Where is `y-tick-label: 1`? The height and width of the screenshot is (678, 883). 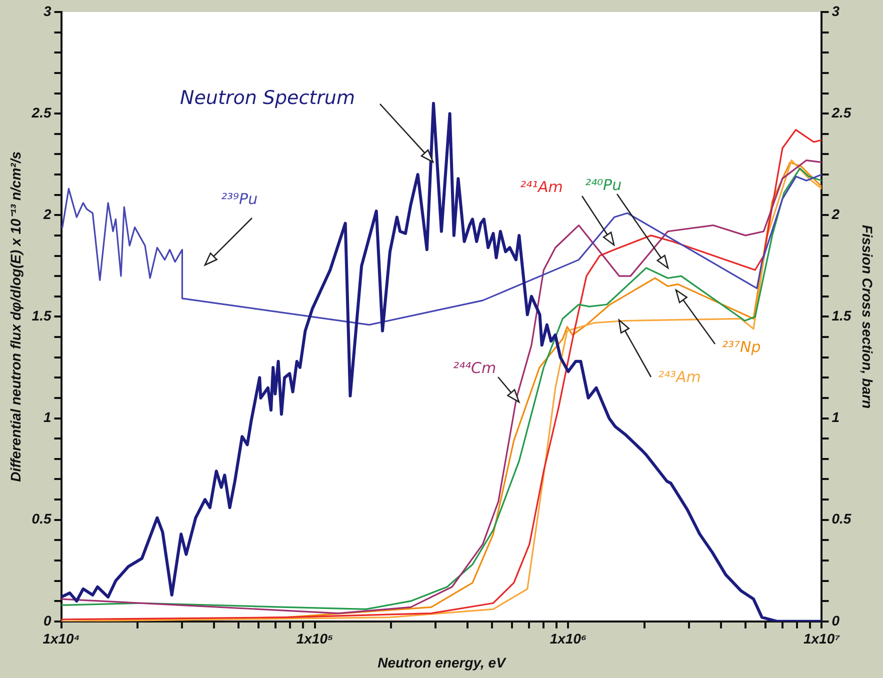 y-tick-label: 1 is located at coordinates (47, 417).